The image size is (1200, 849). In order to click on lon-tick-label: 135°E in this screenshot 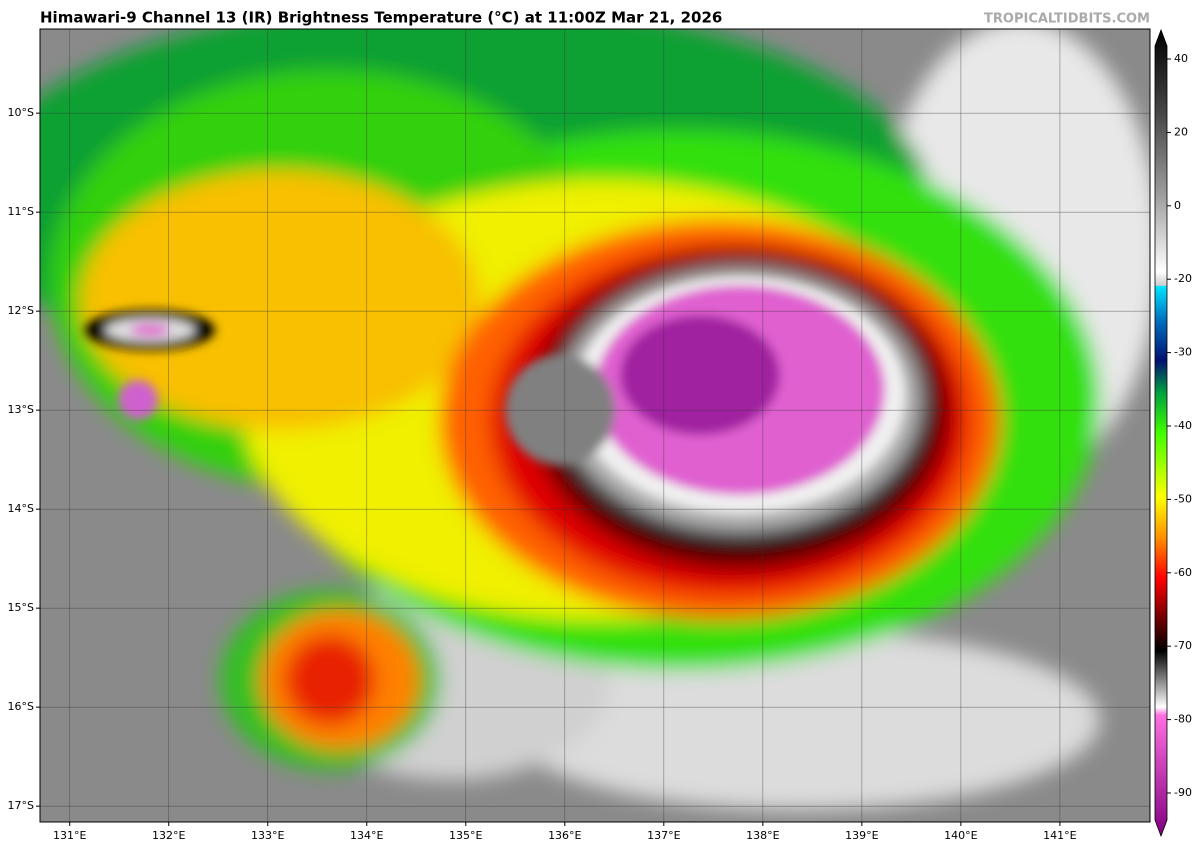, I will do `click(465, 835)`.